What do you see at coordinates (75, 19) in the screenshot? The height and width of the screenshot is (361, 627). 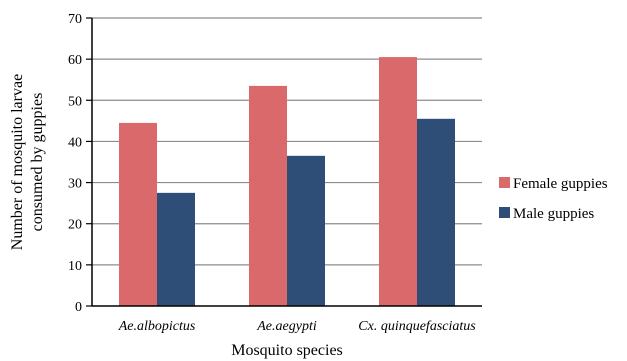 I see `y-tick-label: 70` at bounding box center [75, 19].